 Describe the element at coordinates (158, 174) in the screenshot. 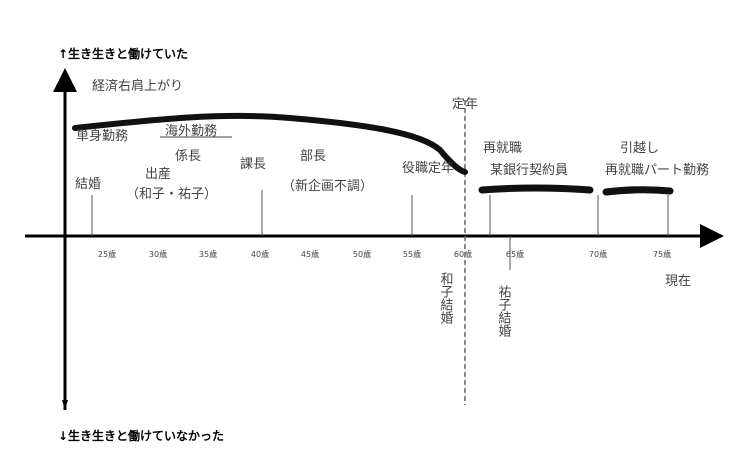

I see `note: 出産` at that location.